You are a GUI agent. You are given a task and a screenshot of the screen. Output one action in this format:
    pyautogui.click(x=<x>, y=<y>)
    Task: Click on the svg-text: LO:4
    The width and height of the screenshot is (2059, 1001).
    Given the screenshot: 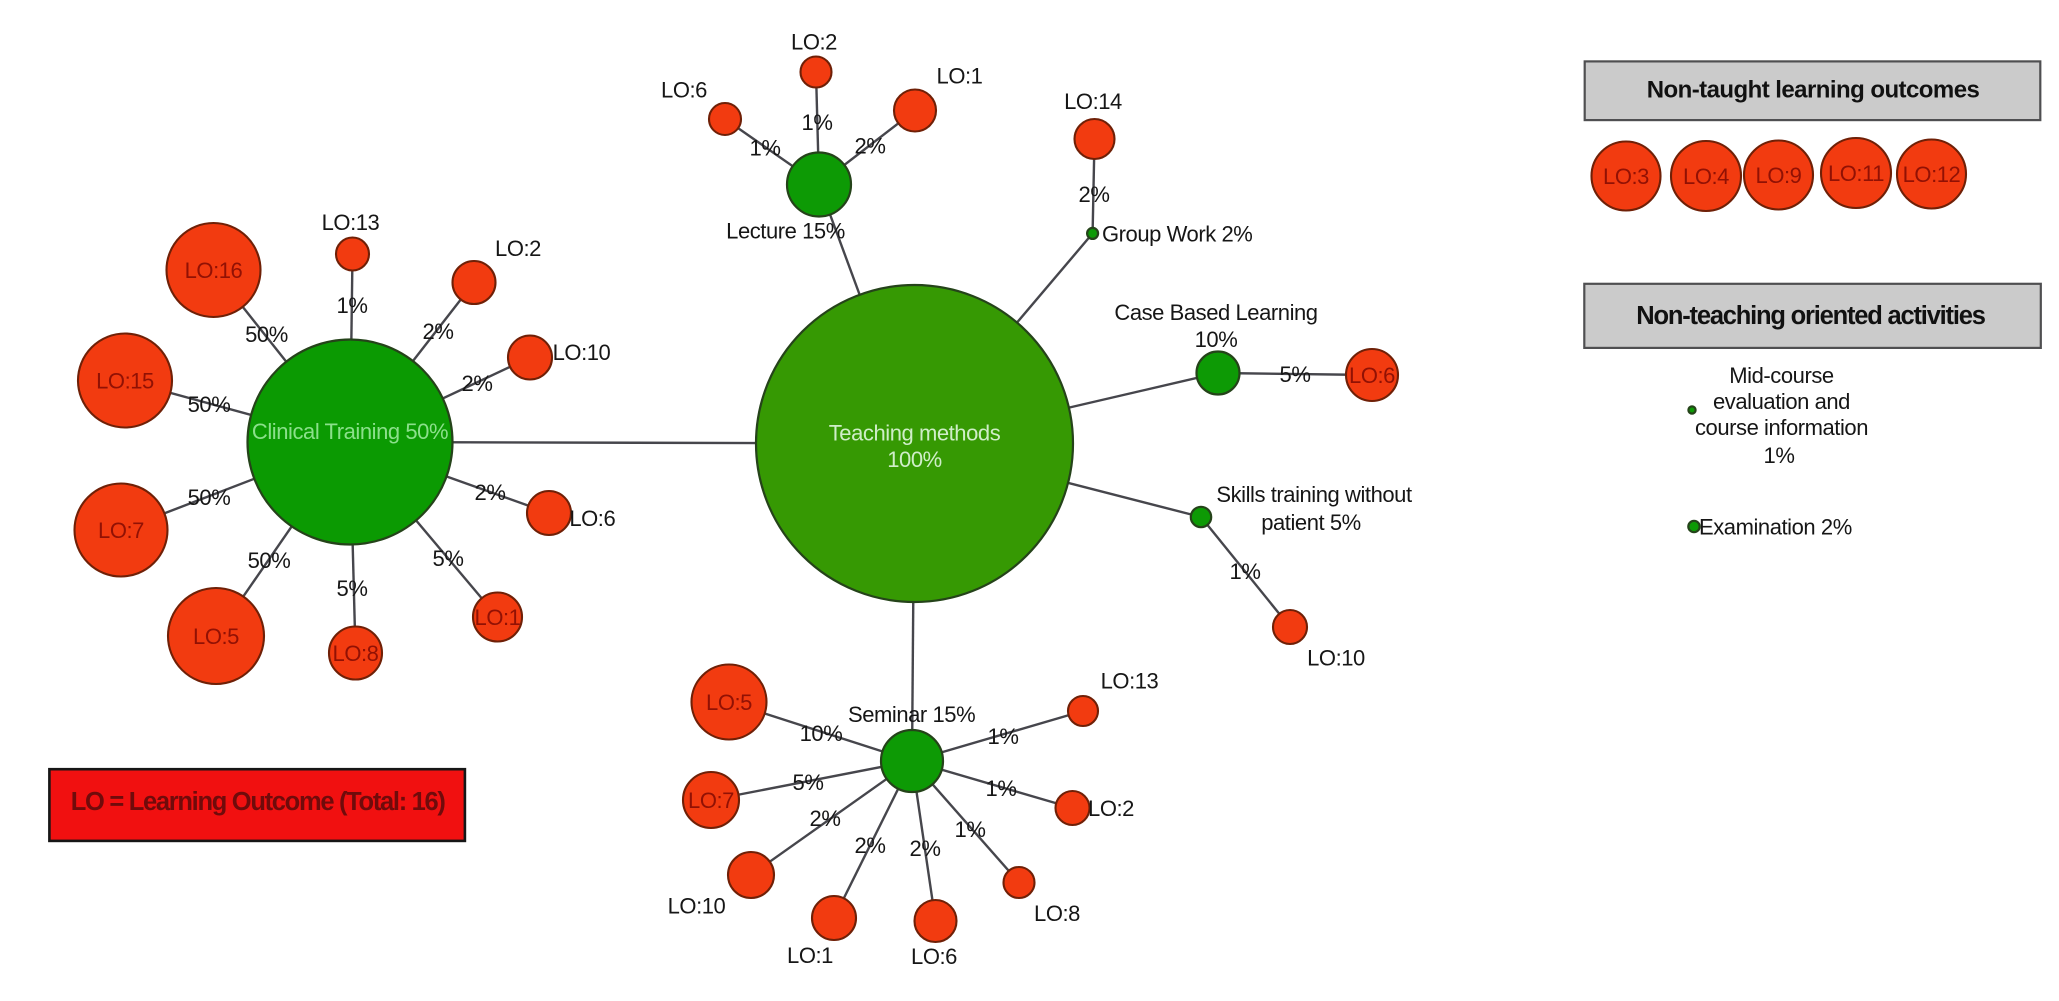 What is the action you would take?
    pyautogui.click(x=1706, y=176)
    